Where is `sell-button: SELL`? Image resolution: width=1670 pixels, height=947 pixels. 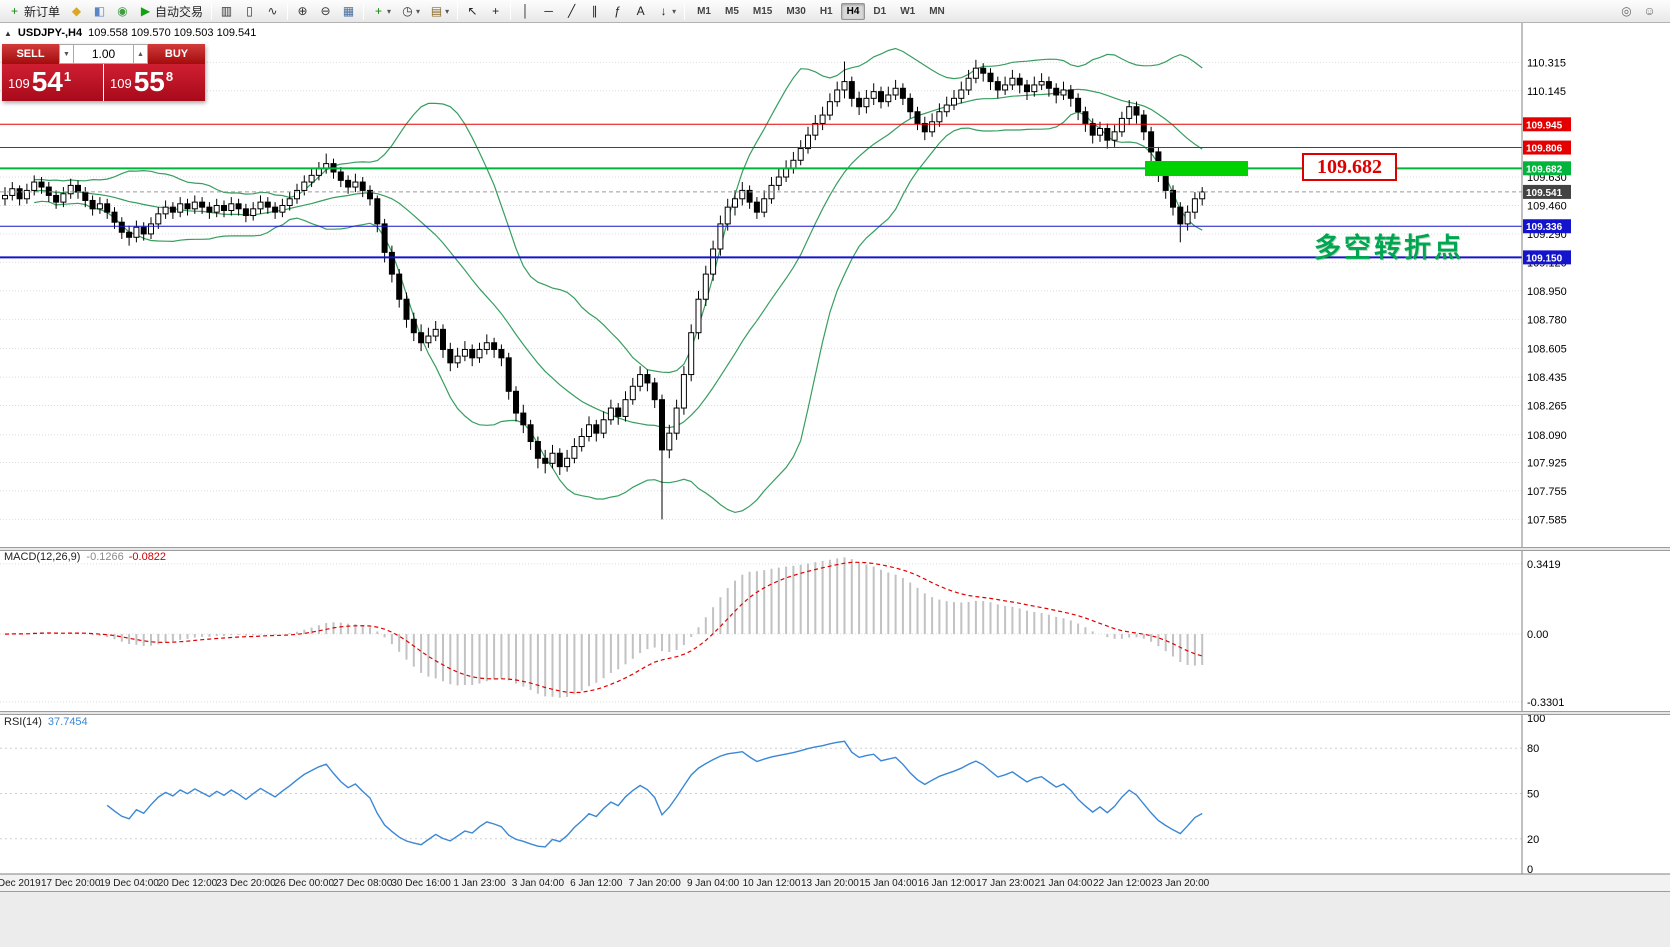
sell-button: SELL is located at coordinates (30, 54).